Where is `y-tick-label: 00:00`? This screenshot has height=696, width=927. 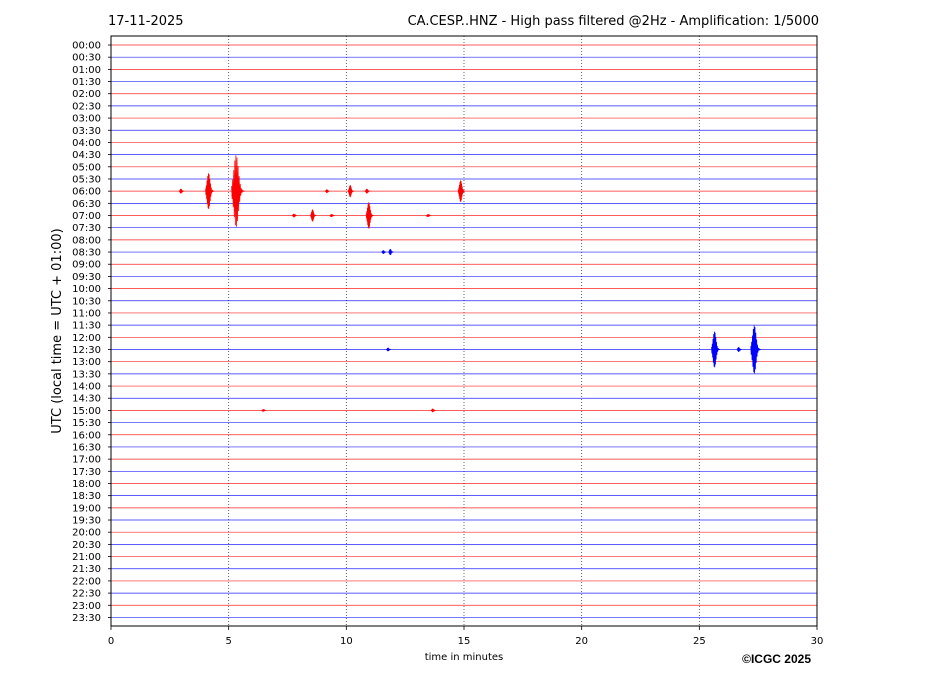
y-tick-label: 00:00 is located at coordinates (86, 46).